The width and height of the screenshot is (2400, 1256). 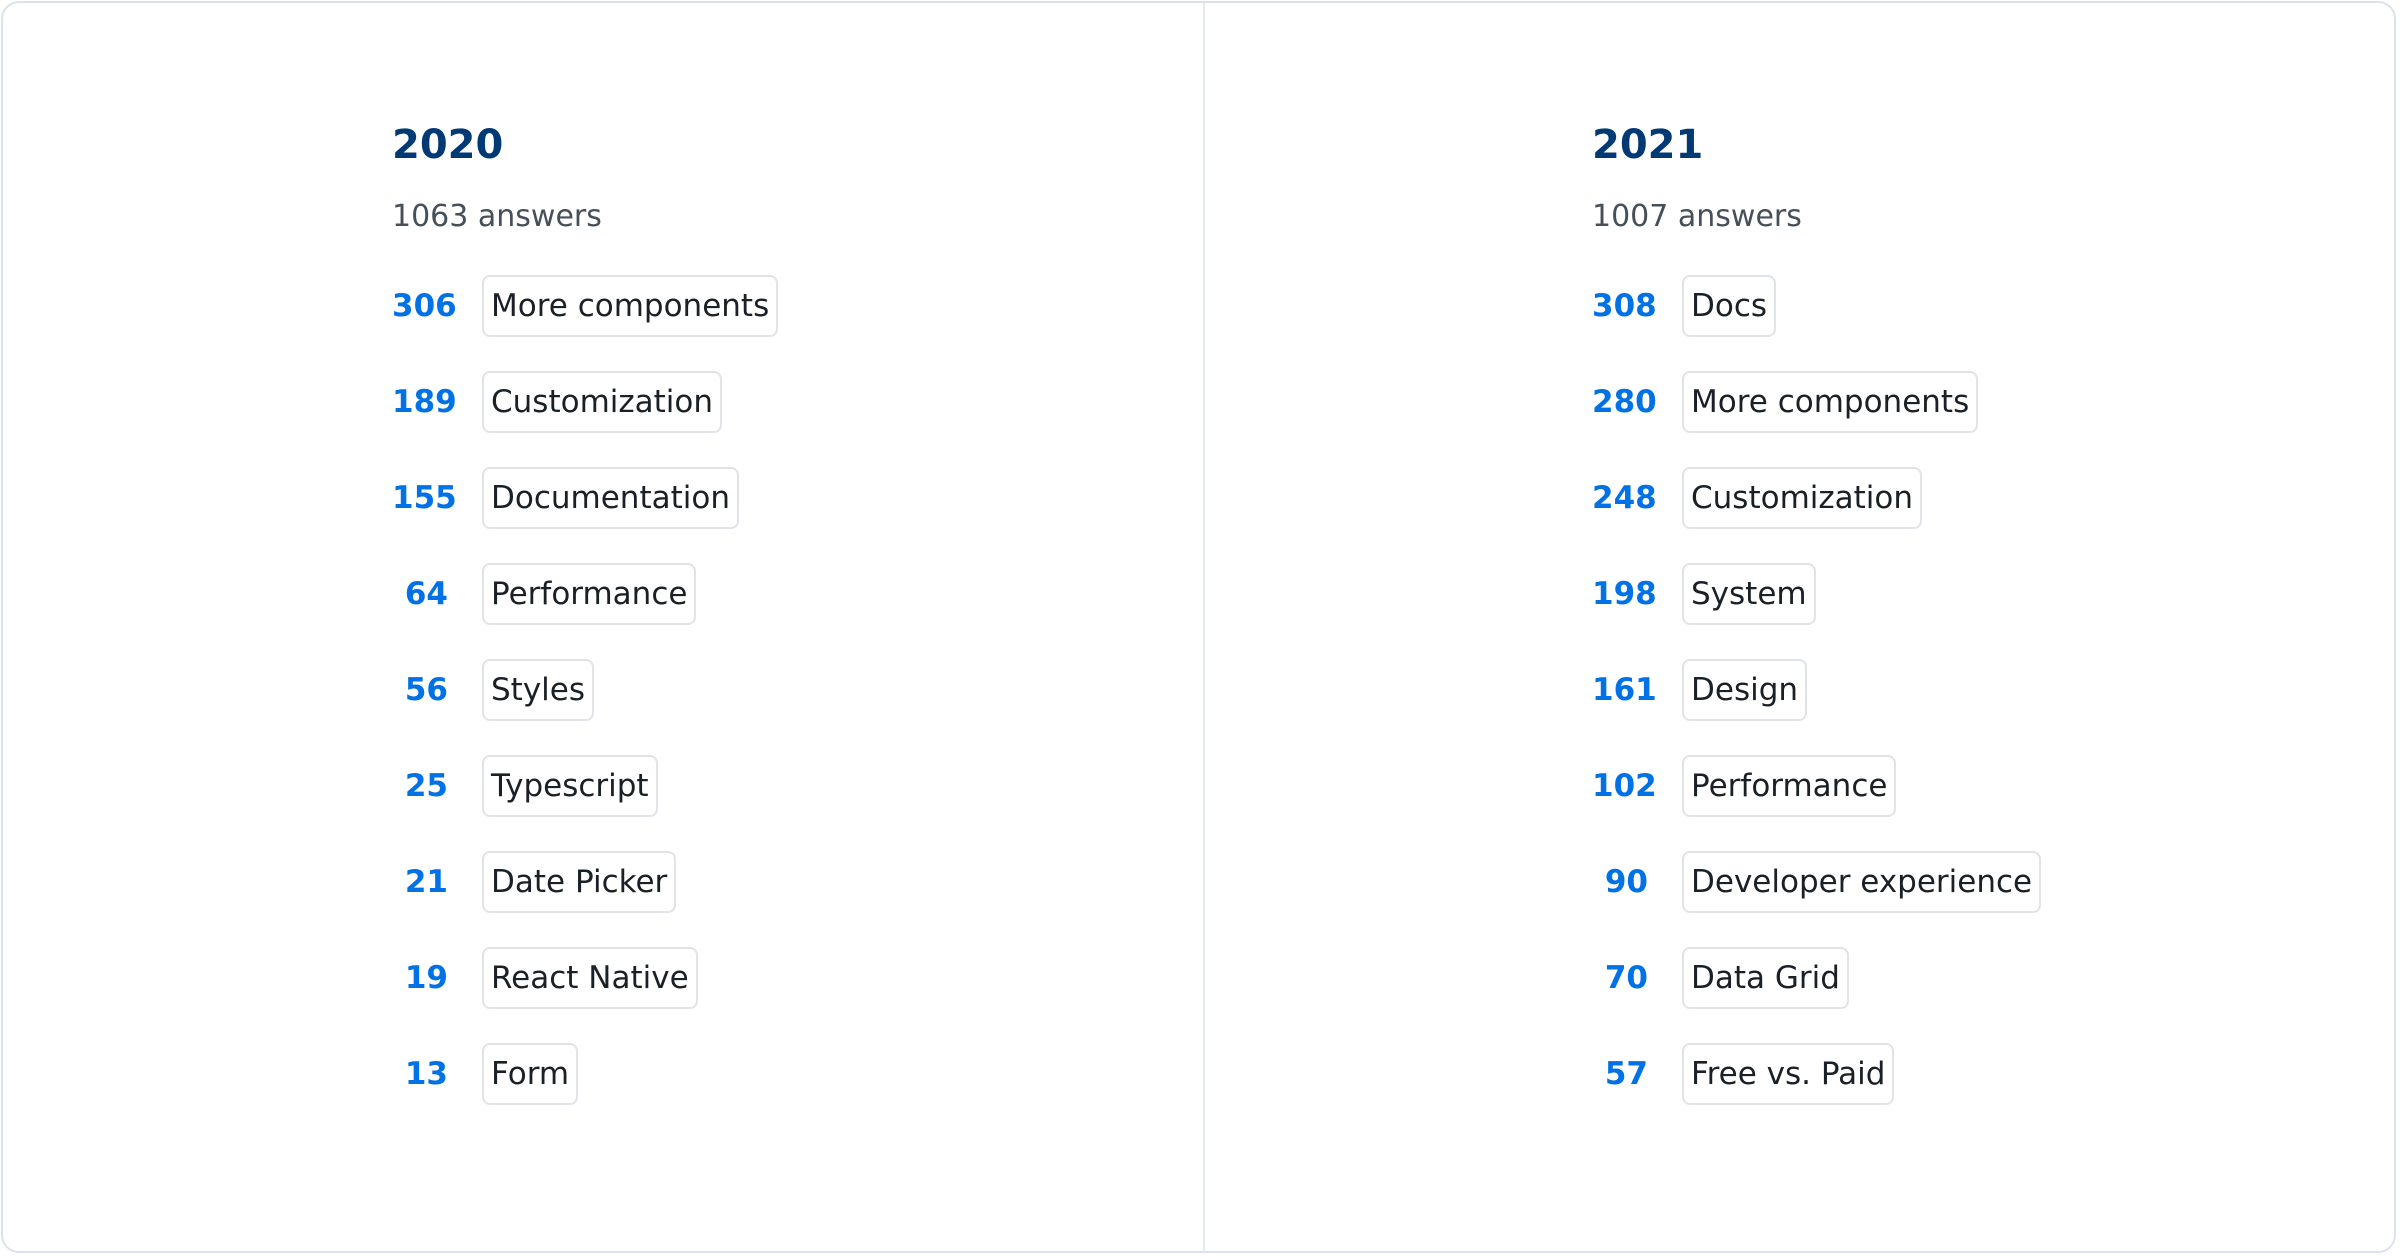 I want to click on answers-count: 1007 answers, so click(x=1697, y=216).